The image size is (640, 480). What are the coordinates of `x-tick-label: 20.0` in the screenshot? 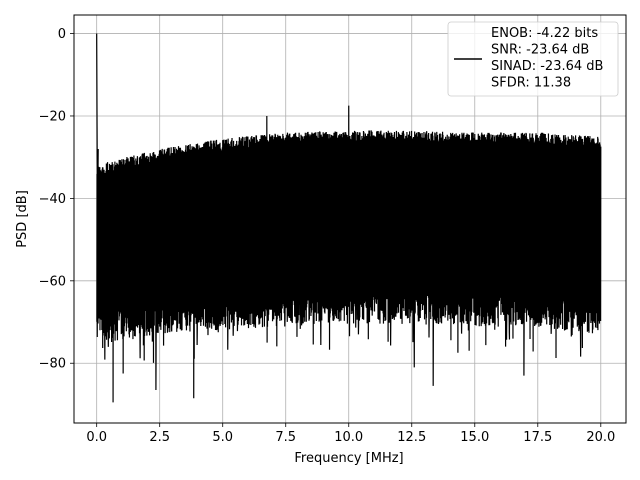 It's located at (600, 437).